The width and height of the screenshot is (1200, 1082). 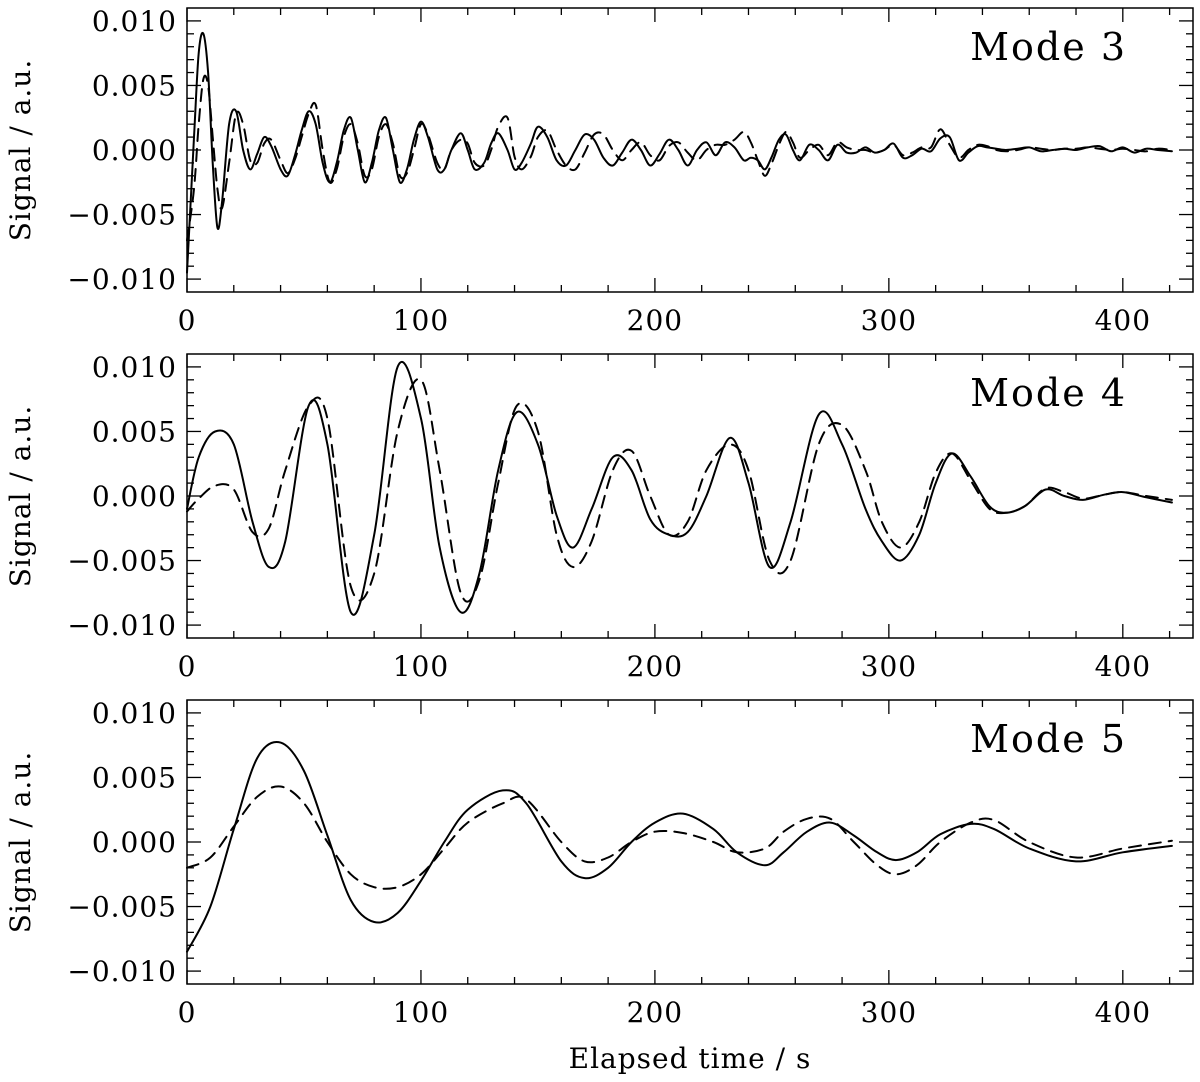 What do you see at coordinates (690, 1058) in the screenshot?
I see `x-axis-label: Elapsed time / s` at bounding box center [690, 1058].